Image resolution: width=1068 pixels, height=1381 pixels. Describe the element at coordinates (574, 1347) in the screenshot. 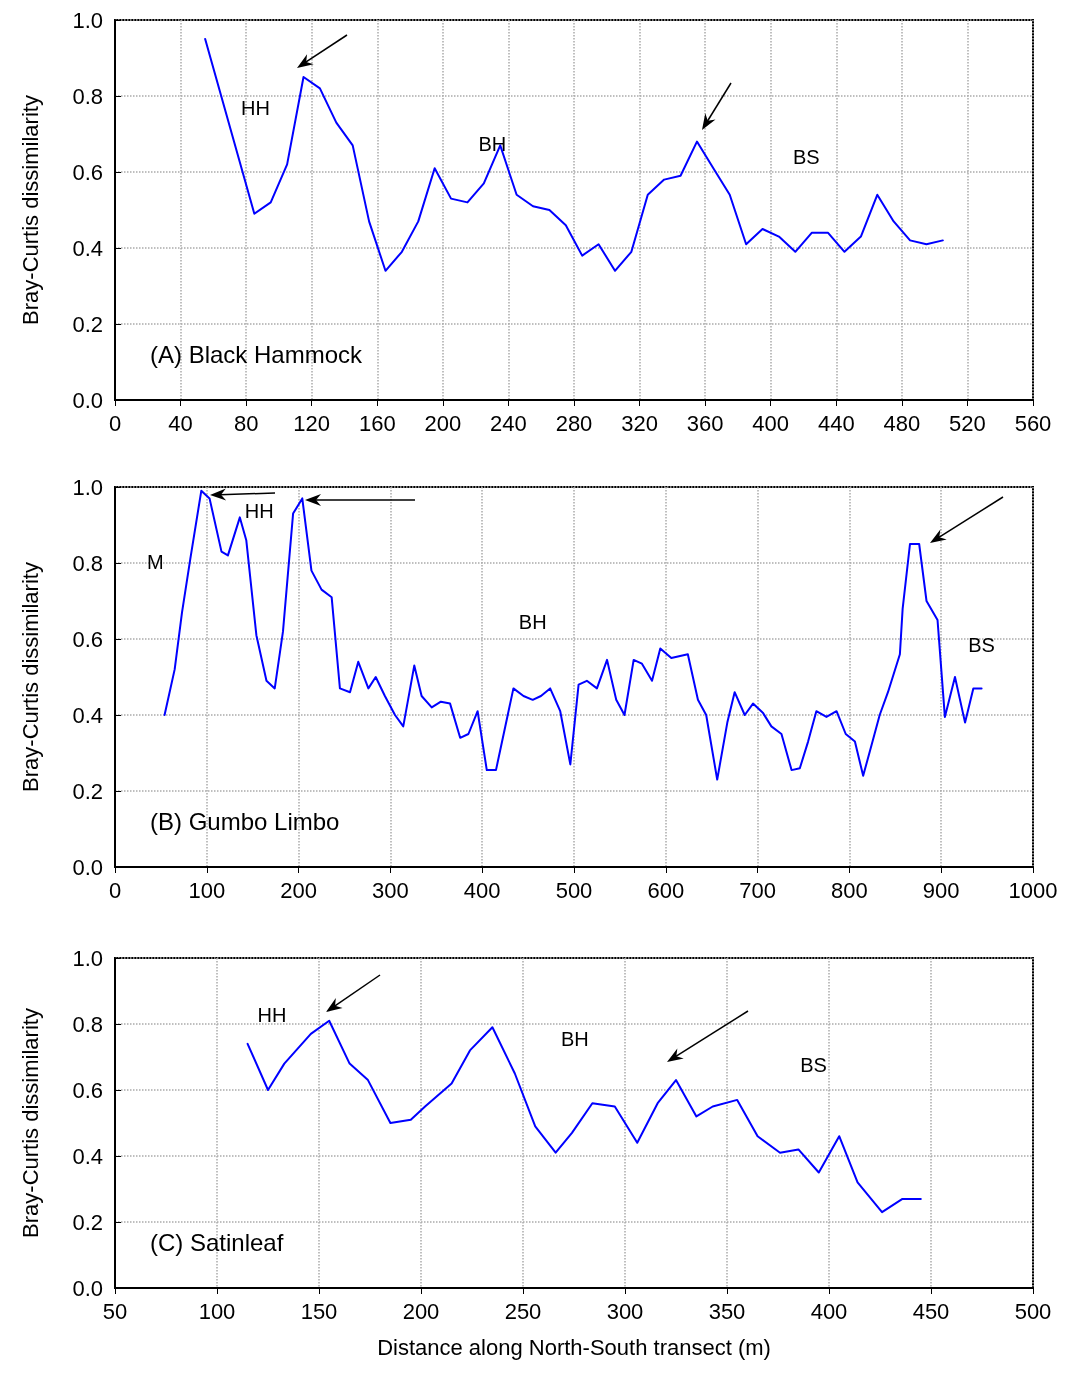

I see `x-axis-title: Distance along North-South transect (m)` at that location.